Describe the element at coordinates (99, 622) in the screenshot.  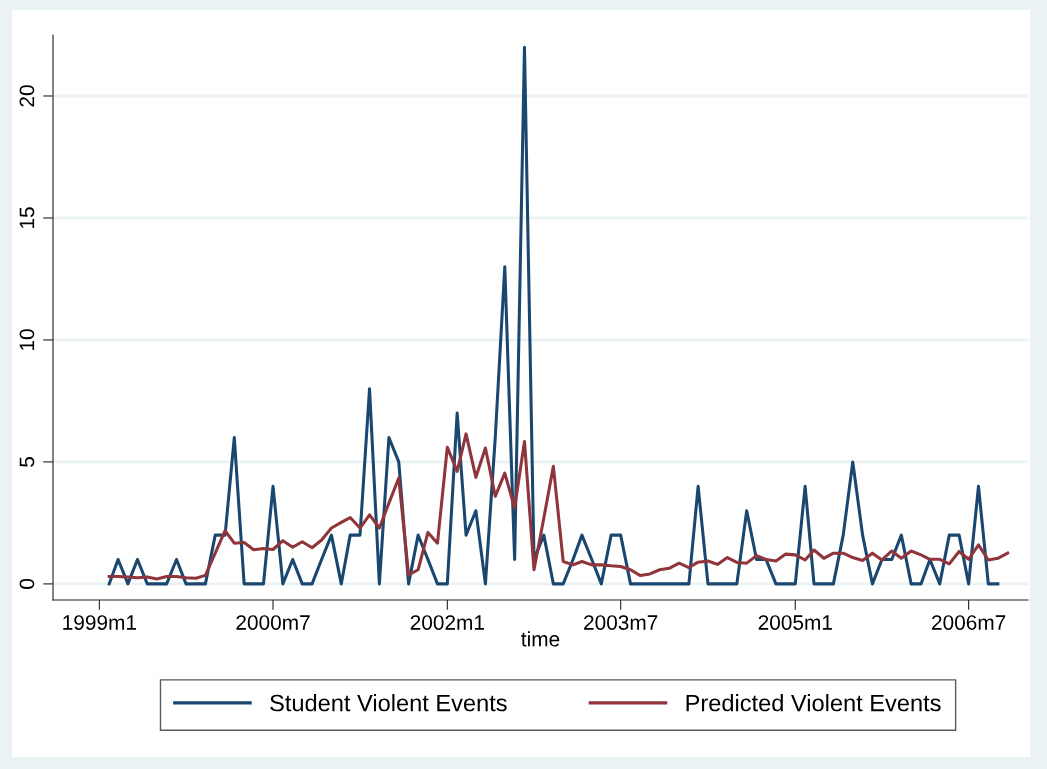
I see `x-tick-label: 1999m1` at that location.